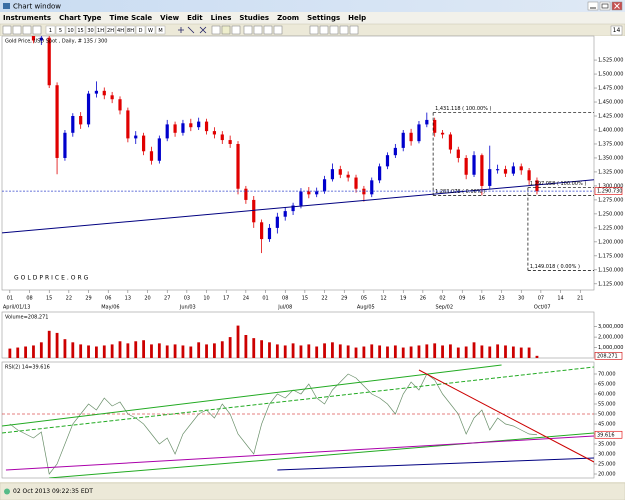 The width and height of the screenshot is (625, 500). What do you see at coordinates (610, 144) in the screenshot?
I see `y-tick-label: 1,375.000` at bounding box center [610, 144].